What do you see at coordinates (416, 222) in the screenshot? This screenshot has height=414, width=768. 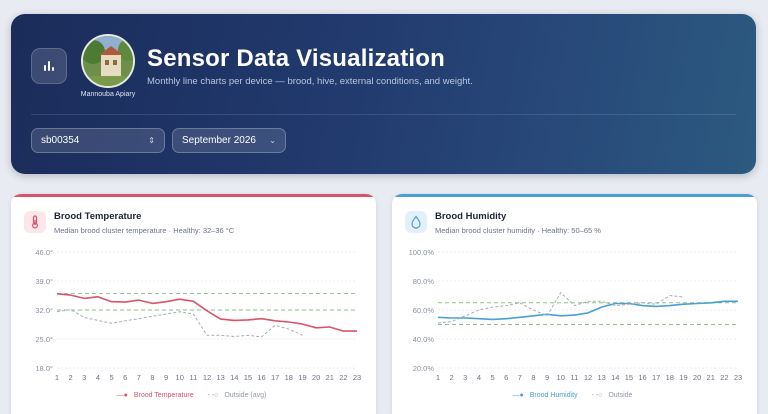 I see `droplet-icon` at bounding box center [416, 222].